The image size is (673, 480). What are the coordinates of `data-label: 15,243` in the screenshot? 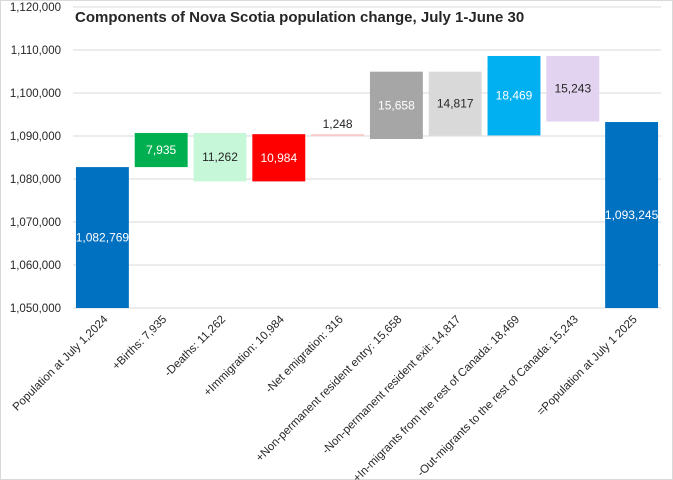 It's located at (572, 89).